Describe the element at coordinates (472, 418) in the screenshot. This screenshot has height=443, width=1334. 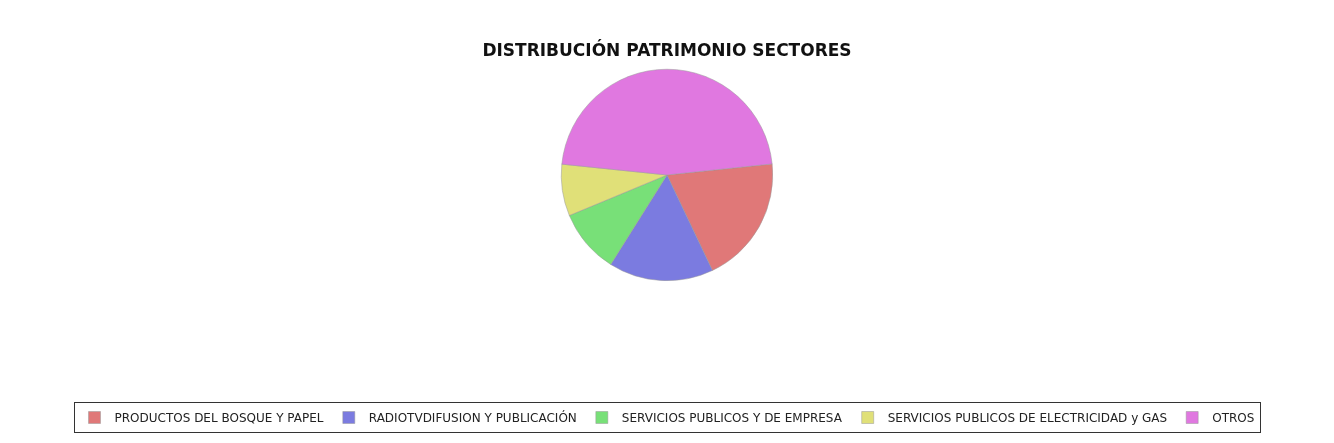
I see `legend-label: RADIOTVDIFUSION Y PUBLICACIÓN` at that location.